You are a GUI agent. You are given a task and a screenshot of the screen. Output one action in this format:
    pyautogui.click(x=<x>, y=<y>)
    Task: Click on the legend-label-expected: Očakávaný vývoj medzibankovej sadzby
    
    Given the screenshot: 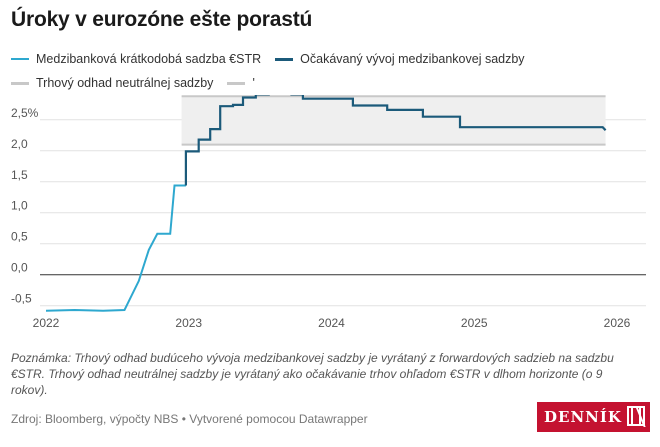 What is the action you would take?
    pyautogui.click(x=412, y=59)
    